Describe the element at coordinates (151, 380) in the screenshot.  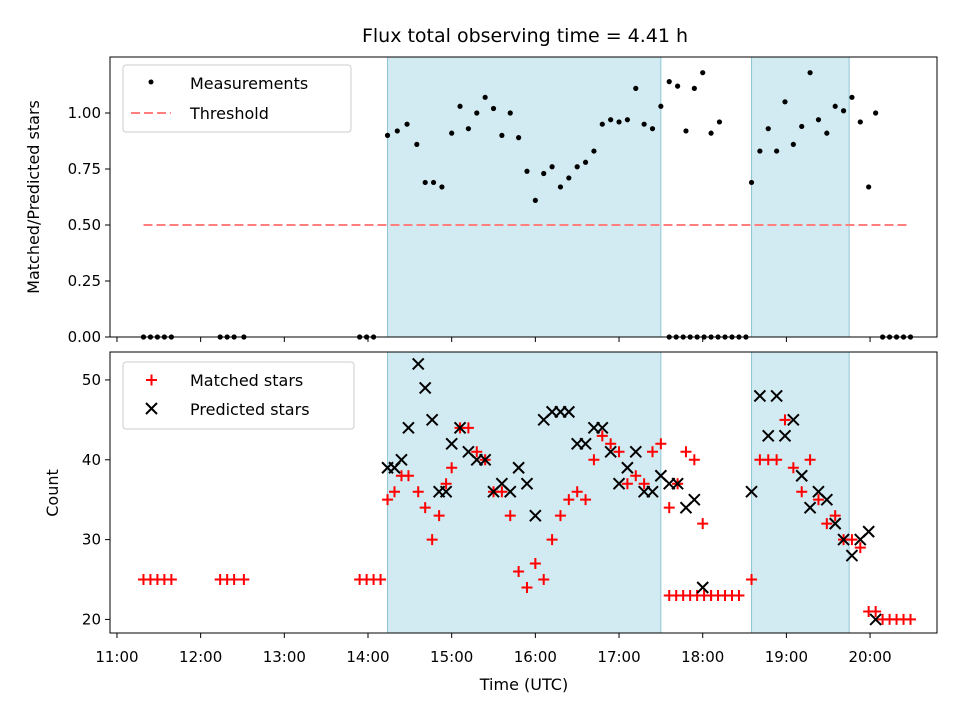
I see `legend-matched-marker` at that location.